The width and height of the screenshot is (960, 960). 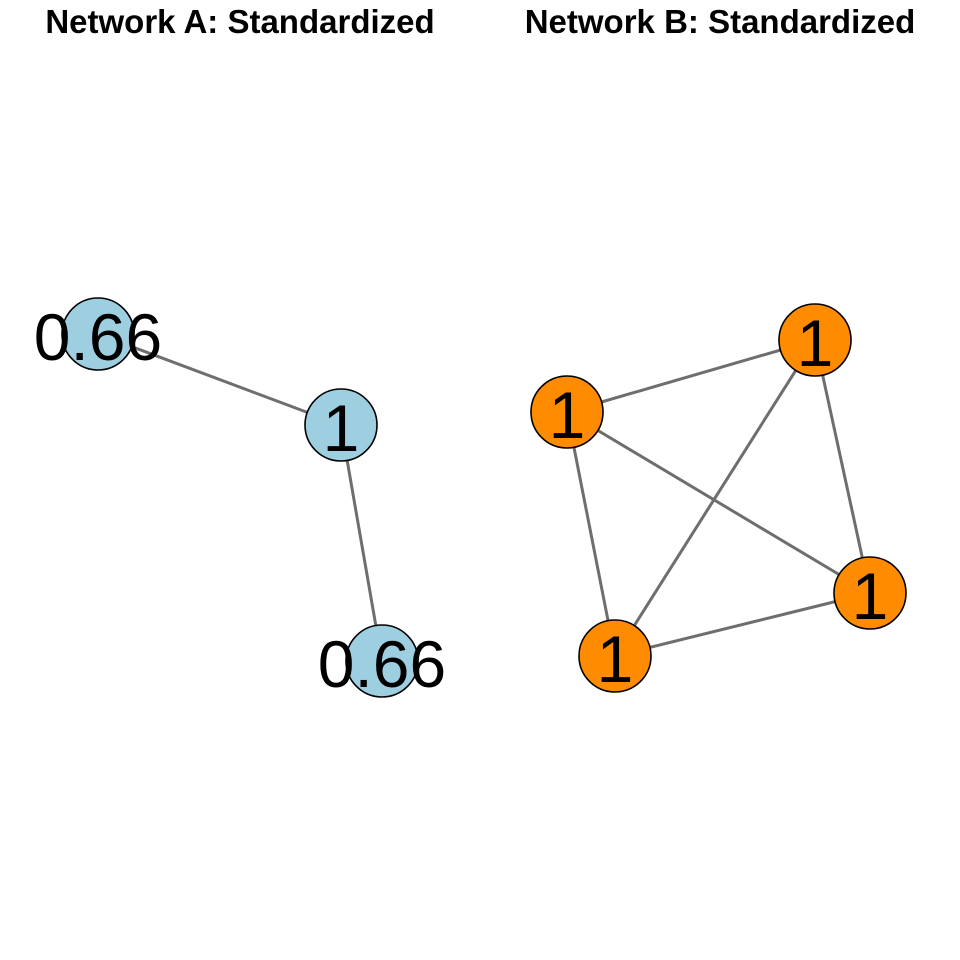 What do you see at coordinates (691, 376) in the screenshot?
I see `network-b-edge-b1-b2` at bounding box center [691, 376].